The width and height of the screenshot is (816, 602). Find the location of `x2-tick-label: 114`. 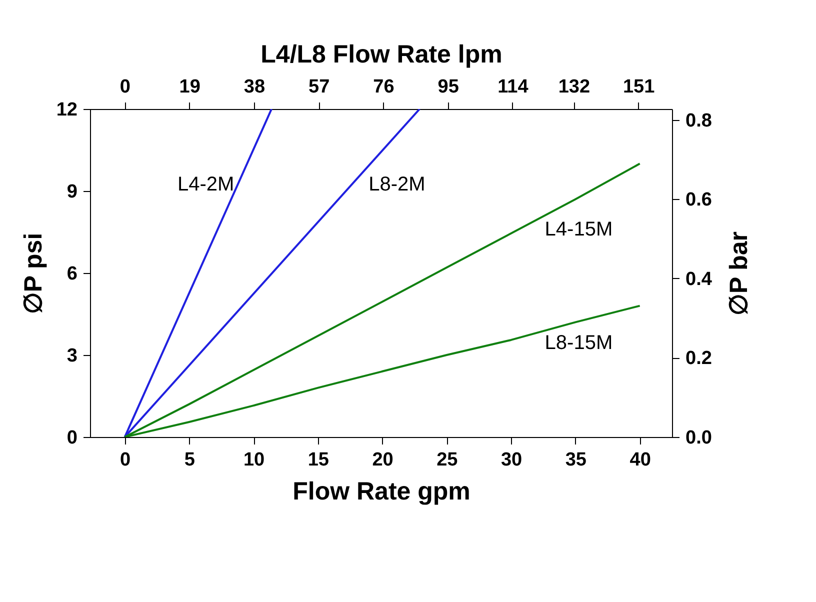

x2-tick-label: 114 is located at coordinates (513, 87).